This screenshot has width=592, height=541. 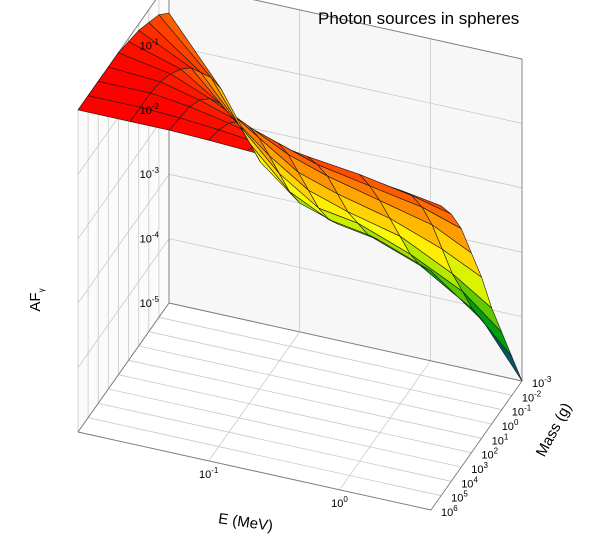 I want to click on z-tick-label: 10⁻¹, so click(x=150, y=44).